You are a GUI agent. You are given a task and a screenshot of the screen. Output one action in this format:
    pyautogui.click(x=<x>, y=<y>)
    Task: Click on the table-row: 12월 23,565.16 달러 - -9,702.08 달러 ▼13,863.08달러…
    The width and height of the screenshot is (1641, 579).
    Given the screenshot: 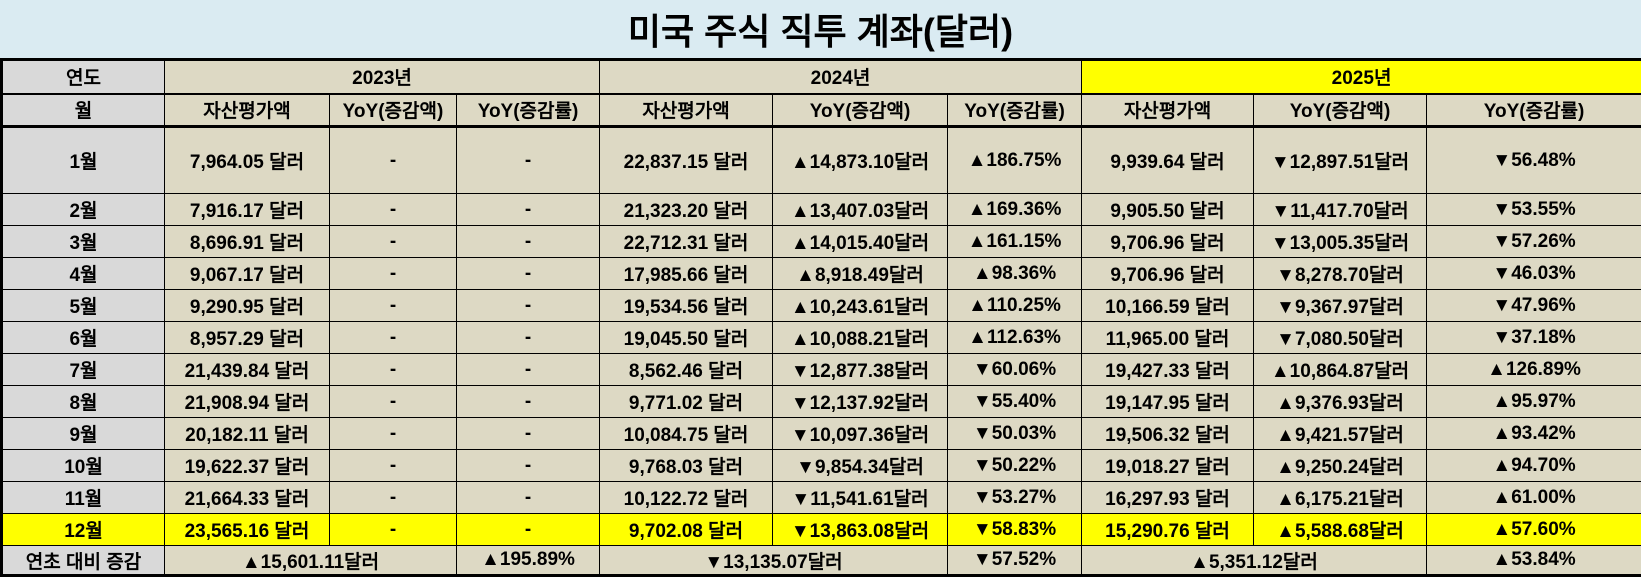 What is the action you would take?
    pyautogui.click(x=821, y=529)
    